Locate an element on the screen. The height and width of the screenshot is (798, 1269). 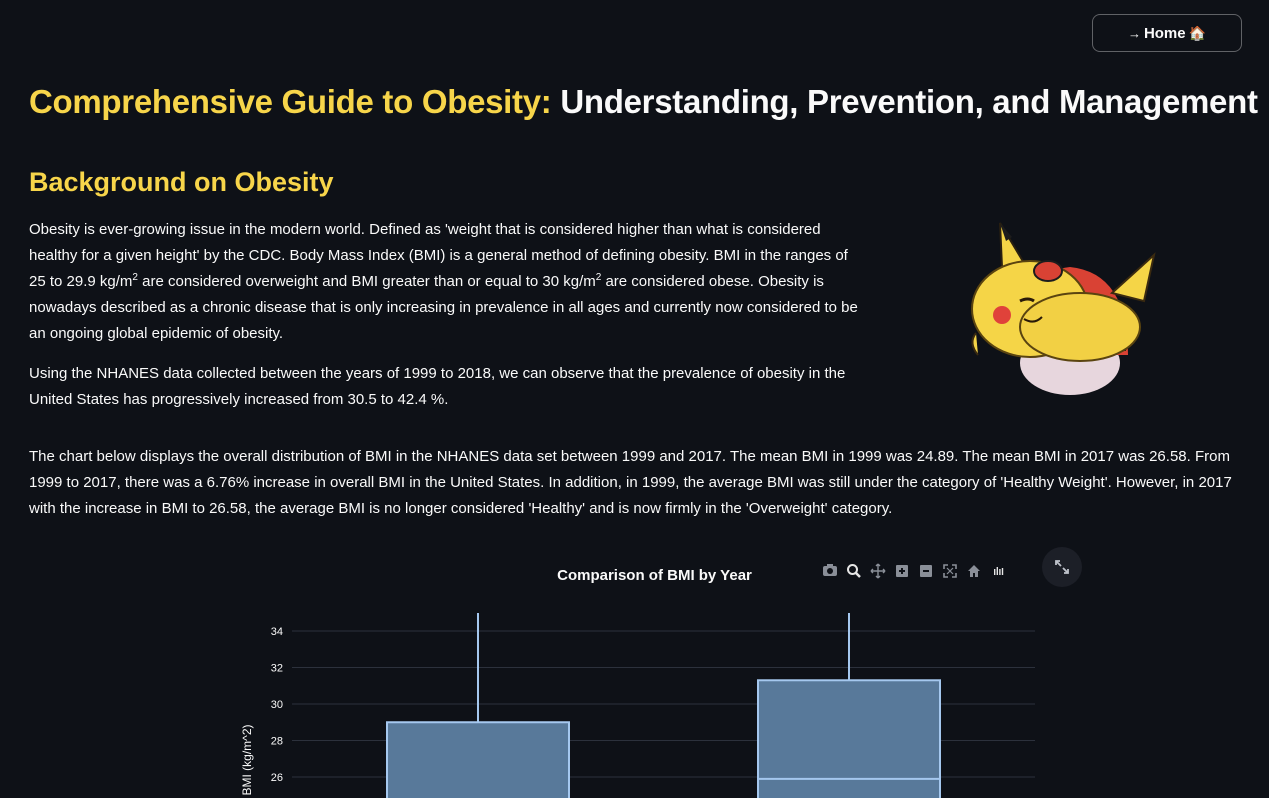
y-tick-label: 32 is located at coordinates (277, 669).